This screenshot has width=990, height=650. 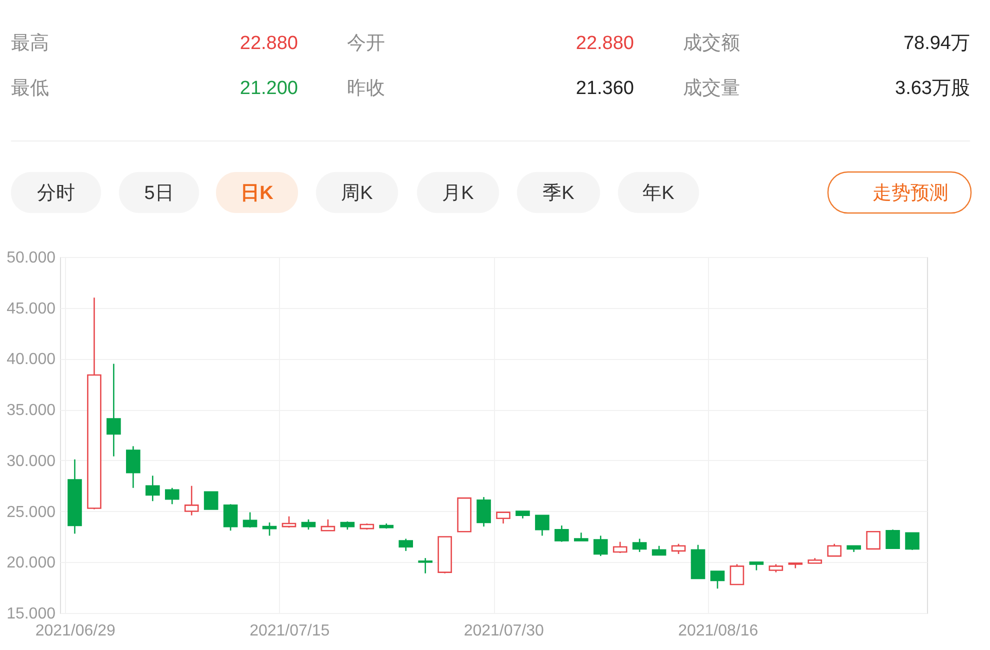 What do you see at coordinates (30, 88) in the screenshot?
I see `text: 最低` at bounding box center [30, 88].